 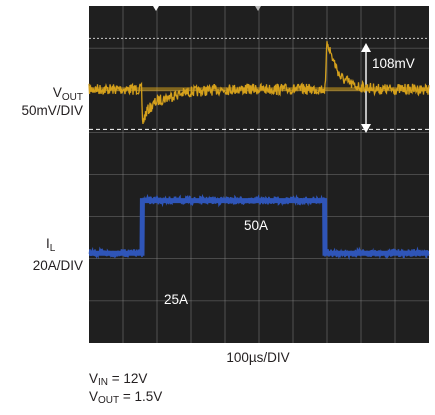 I want to click on il-channel-sub: L, so click(x=53, y=248).